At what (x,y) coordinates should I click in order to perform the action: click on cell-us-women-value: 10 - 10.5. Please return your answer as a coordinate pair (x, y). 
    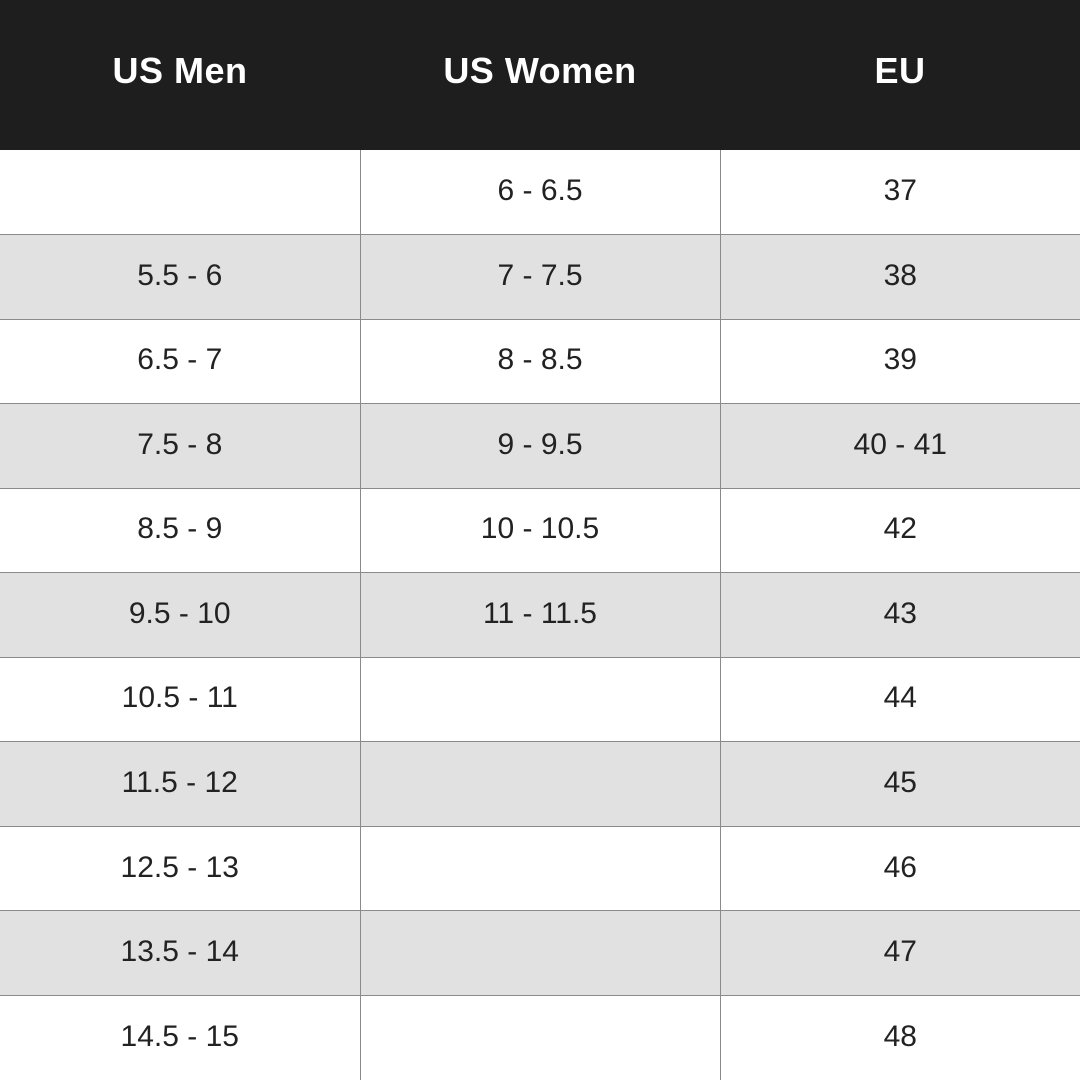
    Looking at the image, I should click on (540, 529).